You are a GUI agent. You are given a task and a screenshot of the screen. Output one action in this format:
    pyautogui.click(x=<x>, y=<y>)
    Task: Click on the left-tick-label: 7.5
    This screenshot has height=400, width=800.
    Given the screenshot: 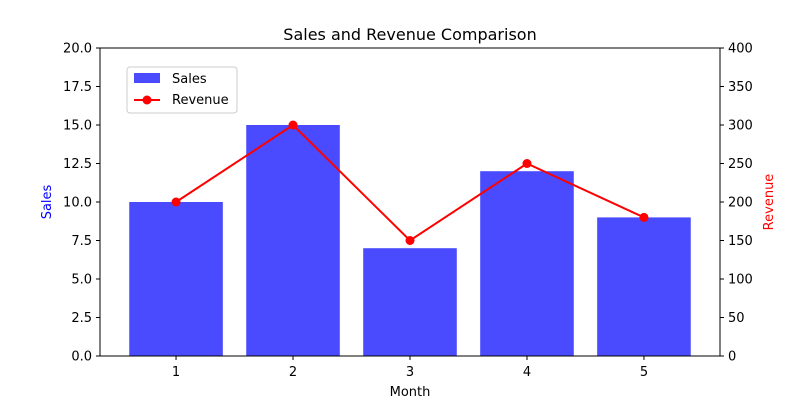 What is the action you would take?
    pyautogui.click(x=81, y=241)
    